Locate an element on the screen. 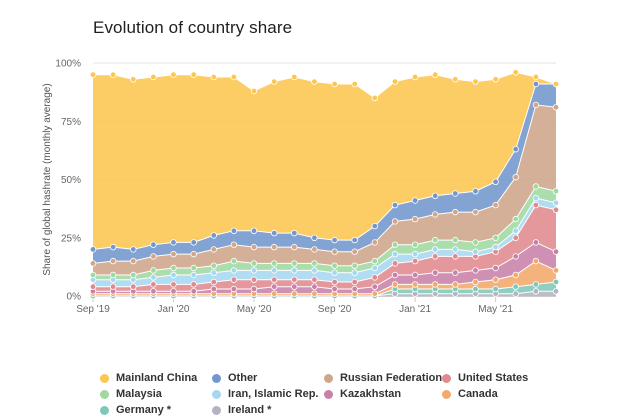 The image size is (620, 419). point-ireland is located at coordinates (515, 293).